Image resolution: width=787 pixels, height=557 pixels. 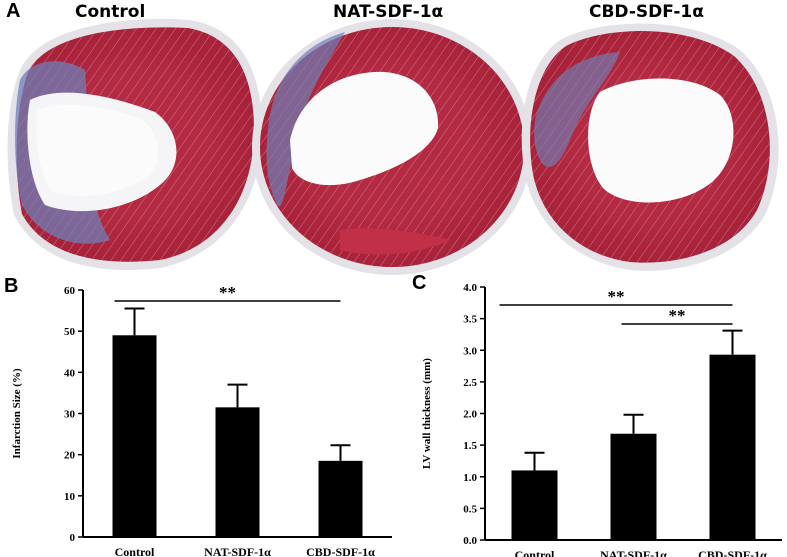 What do you see at coordinates (70, 415) in the screenshot?
I see `chart-b-y-tick-label: 30` at bounding box center [70, 415].